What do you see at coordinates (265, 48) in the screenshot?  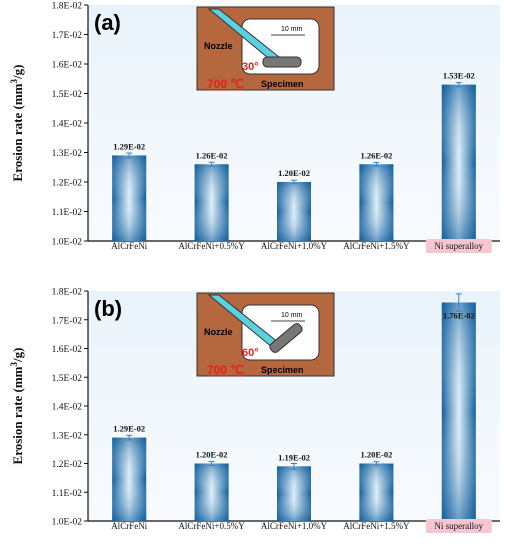 I see `inset-schematic: 10 mm Nozzle 30° 700 ℃ Specimen` at bounding box center [265, 48].